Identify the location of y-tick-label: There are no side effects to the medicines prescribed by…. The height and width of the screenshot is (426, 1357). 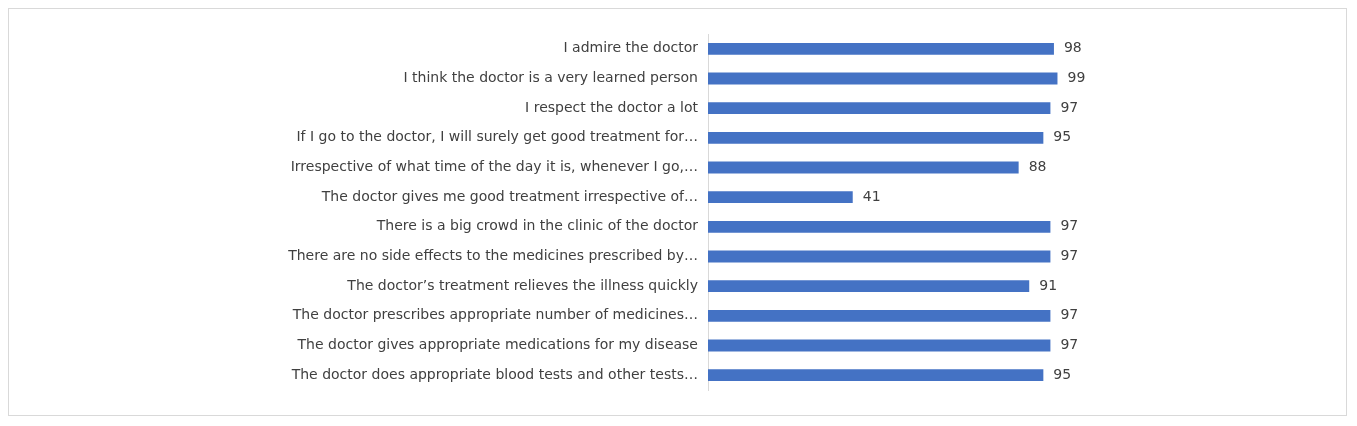
(492, 255).